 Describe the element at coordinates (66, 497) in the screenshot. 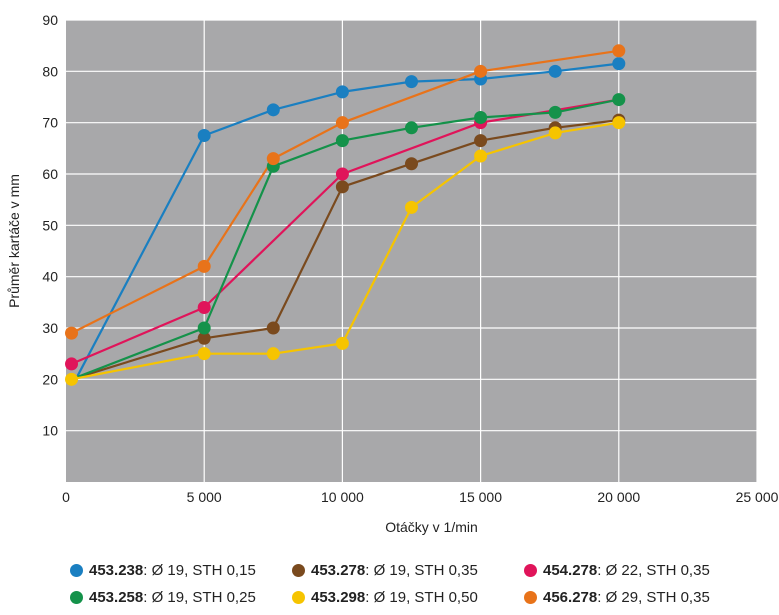

I see `x-tick-label: 0` at that location.